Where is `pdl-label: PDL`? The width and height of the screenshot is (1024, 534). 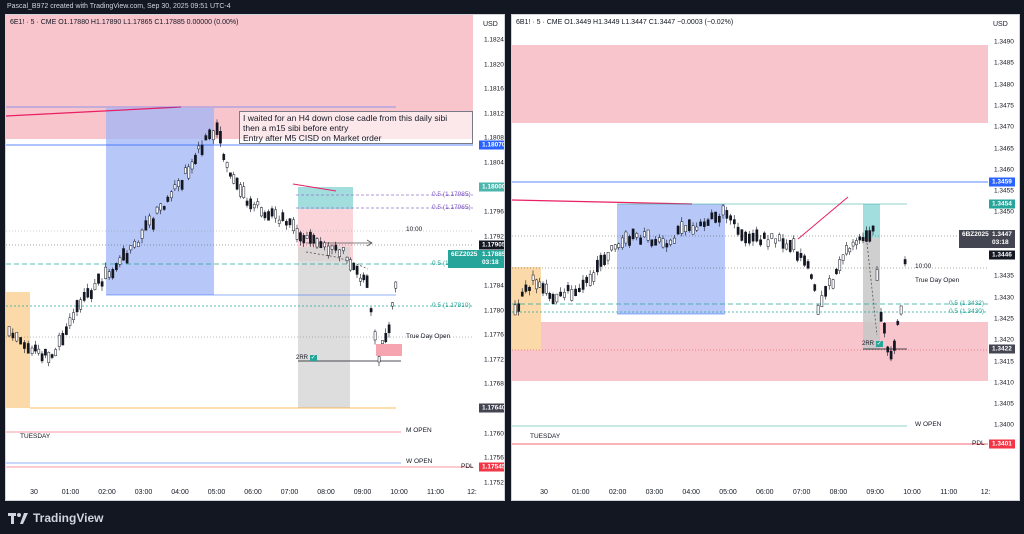
pdl-label: PDL is located at coordinates (467, 466).